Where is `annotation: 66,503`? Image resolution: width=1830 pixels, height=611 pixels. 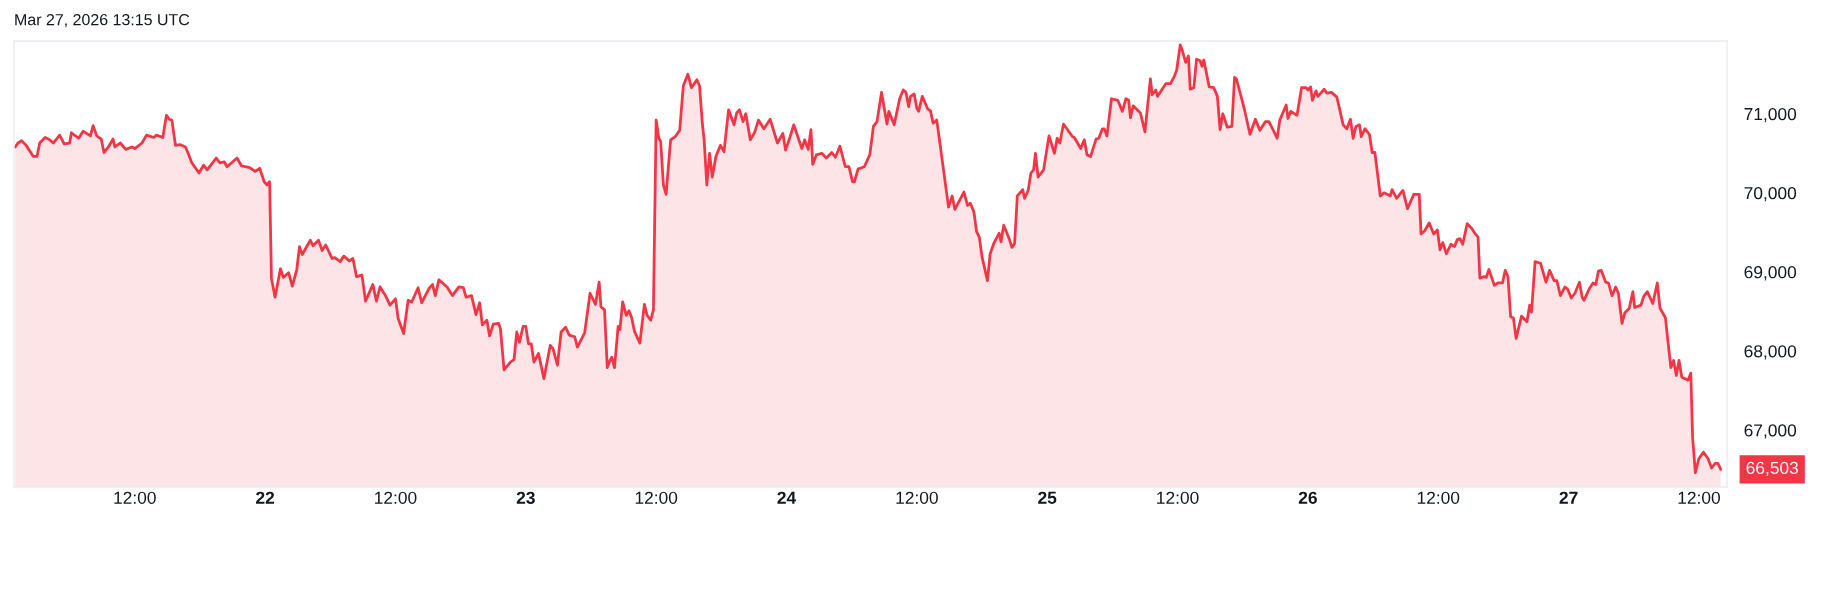 annotation: 66,503 is located at coordinates (1772, 469).